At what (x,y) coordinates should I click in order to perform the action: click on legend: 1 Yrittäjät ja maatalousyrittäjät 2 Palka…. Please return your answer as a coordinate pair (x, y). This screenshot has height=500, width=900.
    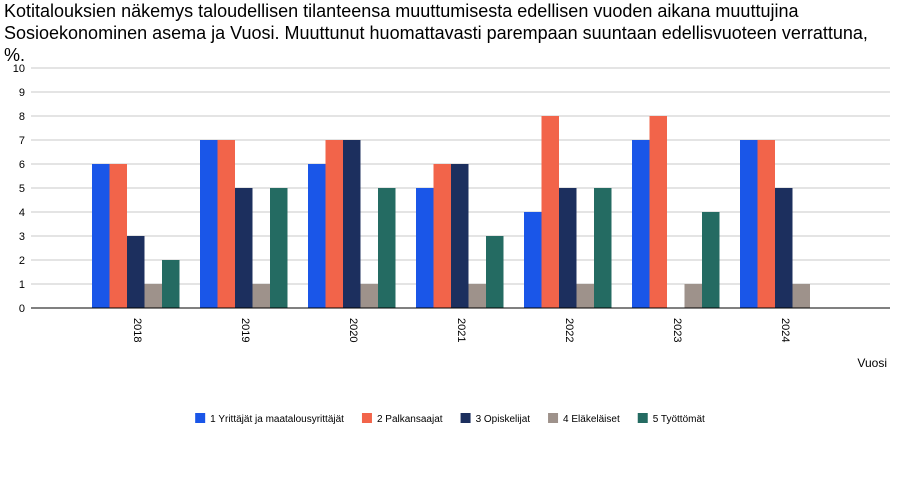
    Looking at the image, I should click on (450, 419).